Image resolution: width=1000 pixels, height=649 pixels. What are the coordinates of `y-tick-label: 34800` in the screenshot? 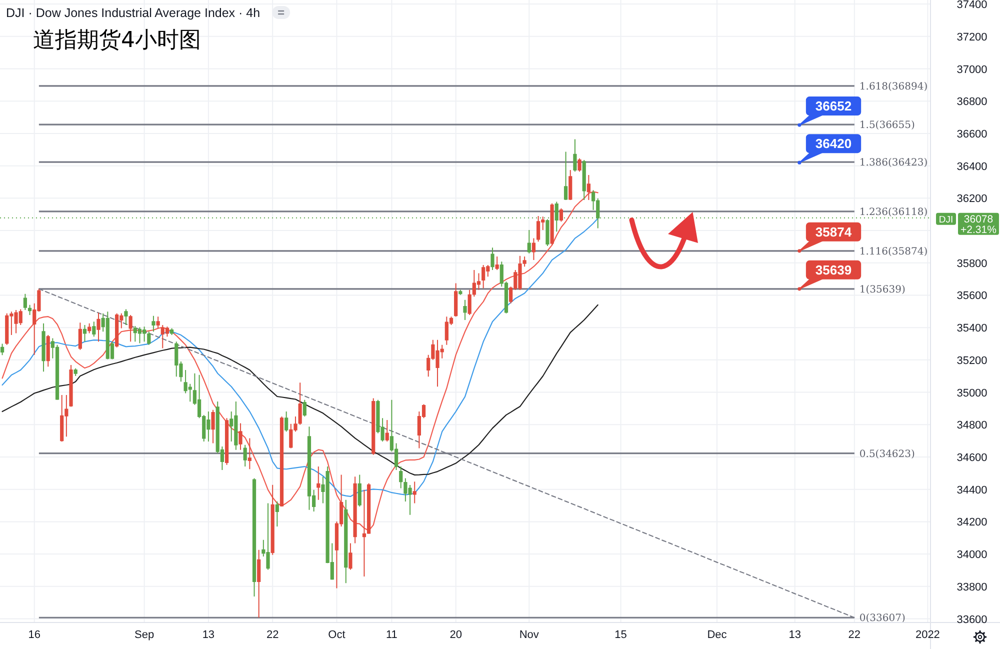 It's located at (972, 426).